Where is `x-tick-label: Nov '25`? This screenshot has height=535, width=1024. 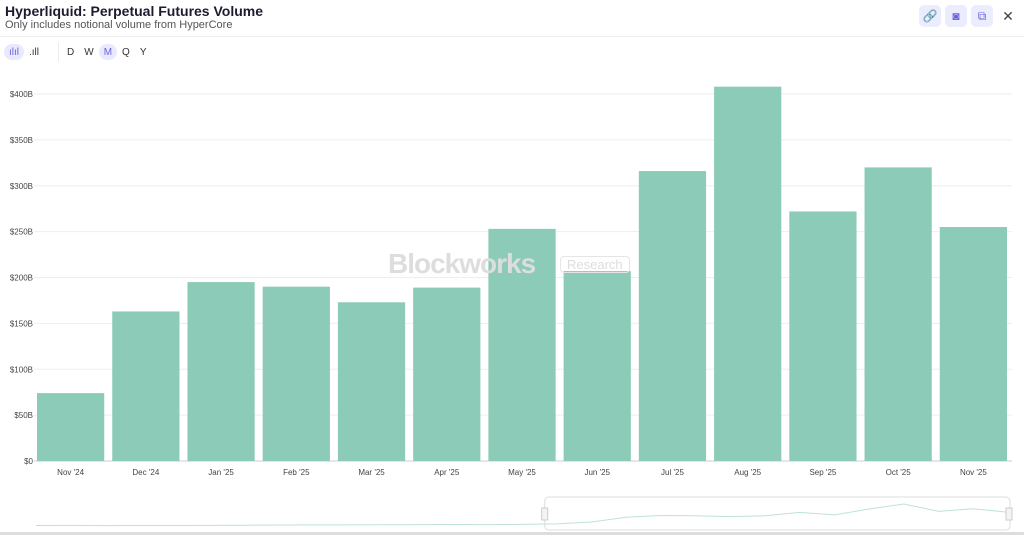
x-tick-label: Nov '25 is located at coordinates (973, 472).